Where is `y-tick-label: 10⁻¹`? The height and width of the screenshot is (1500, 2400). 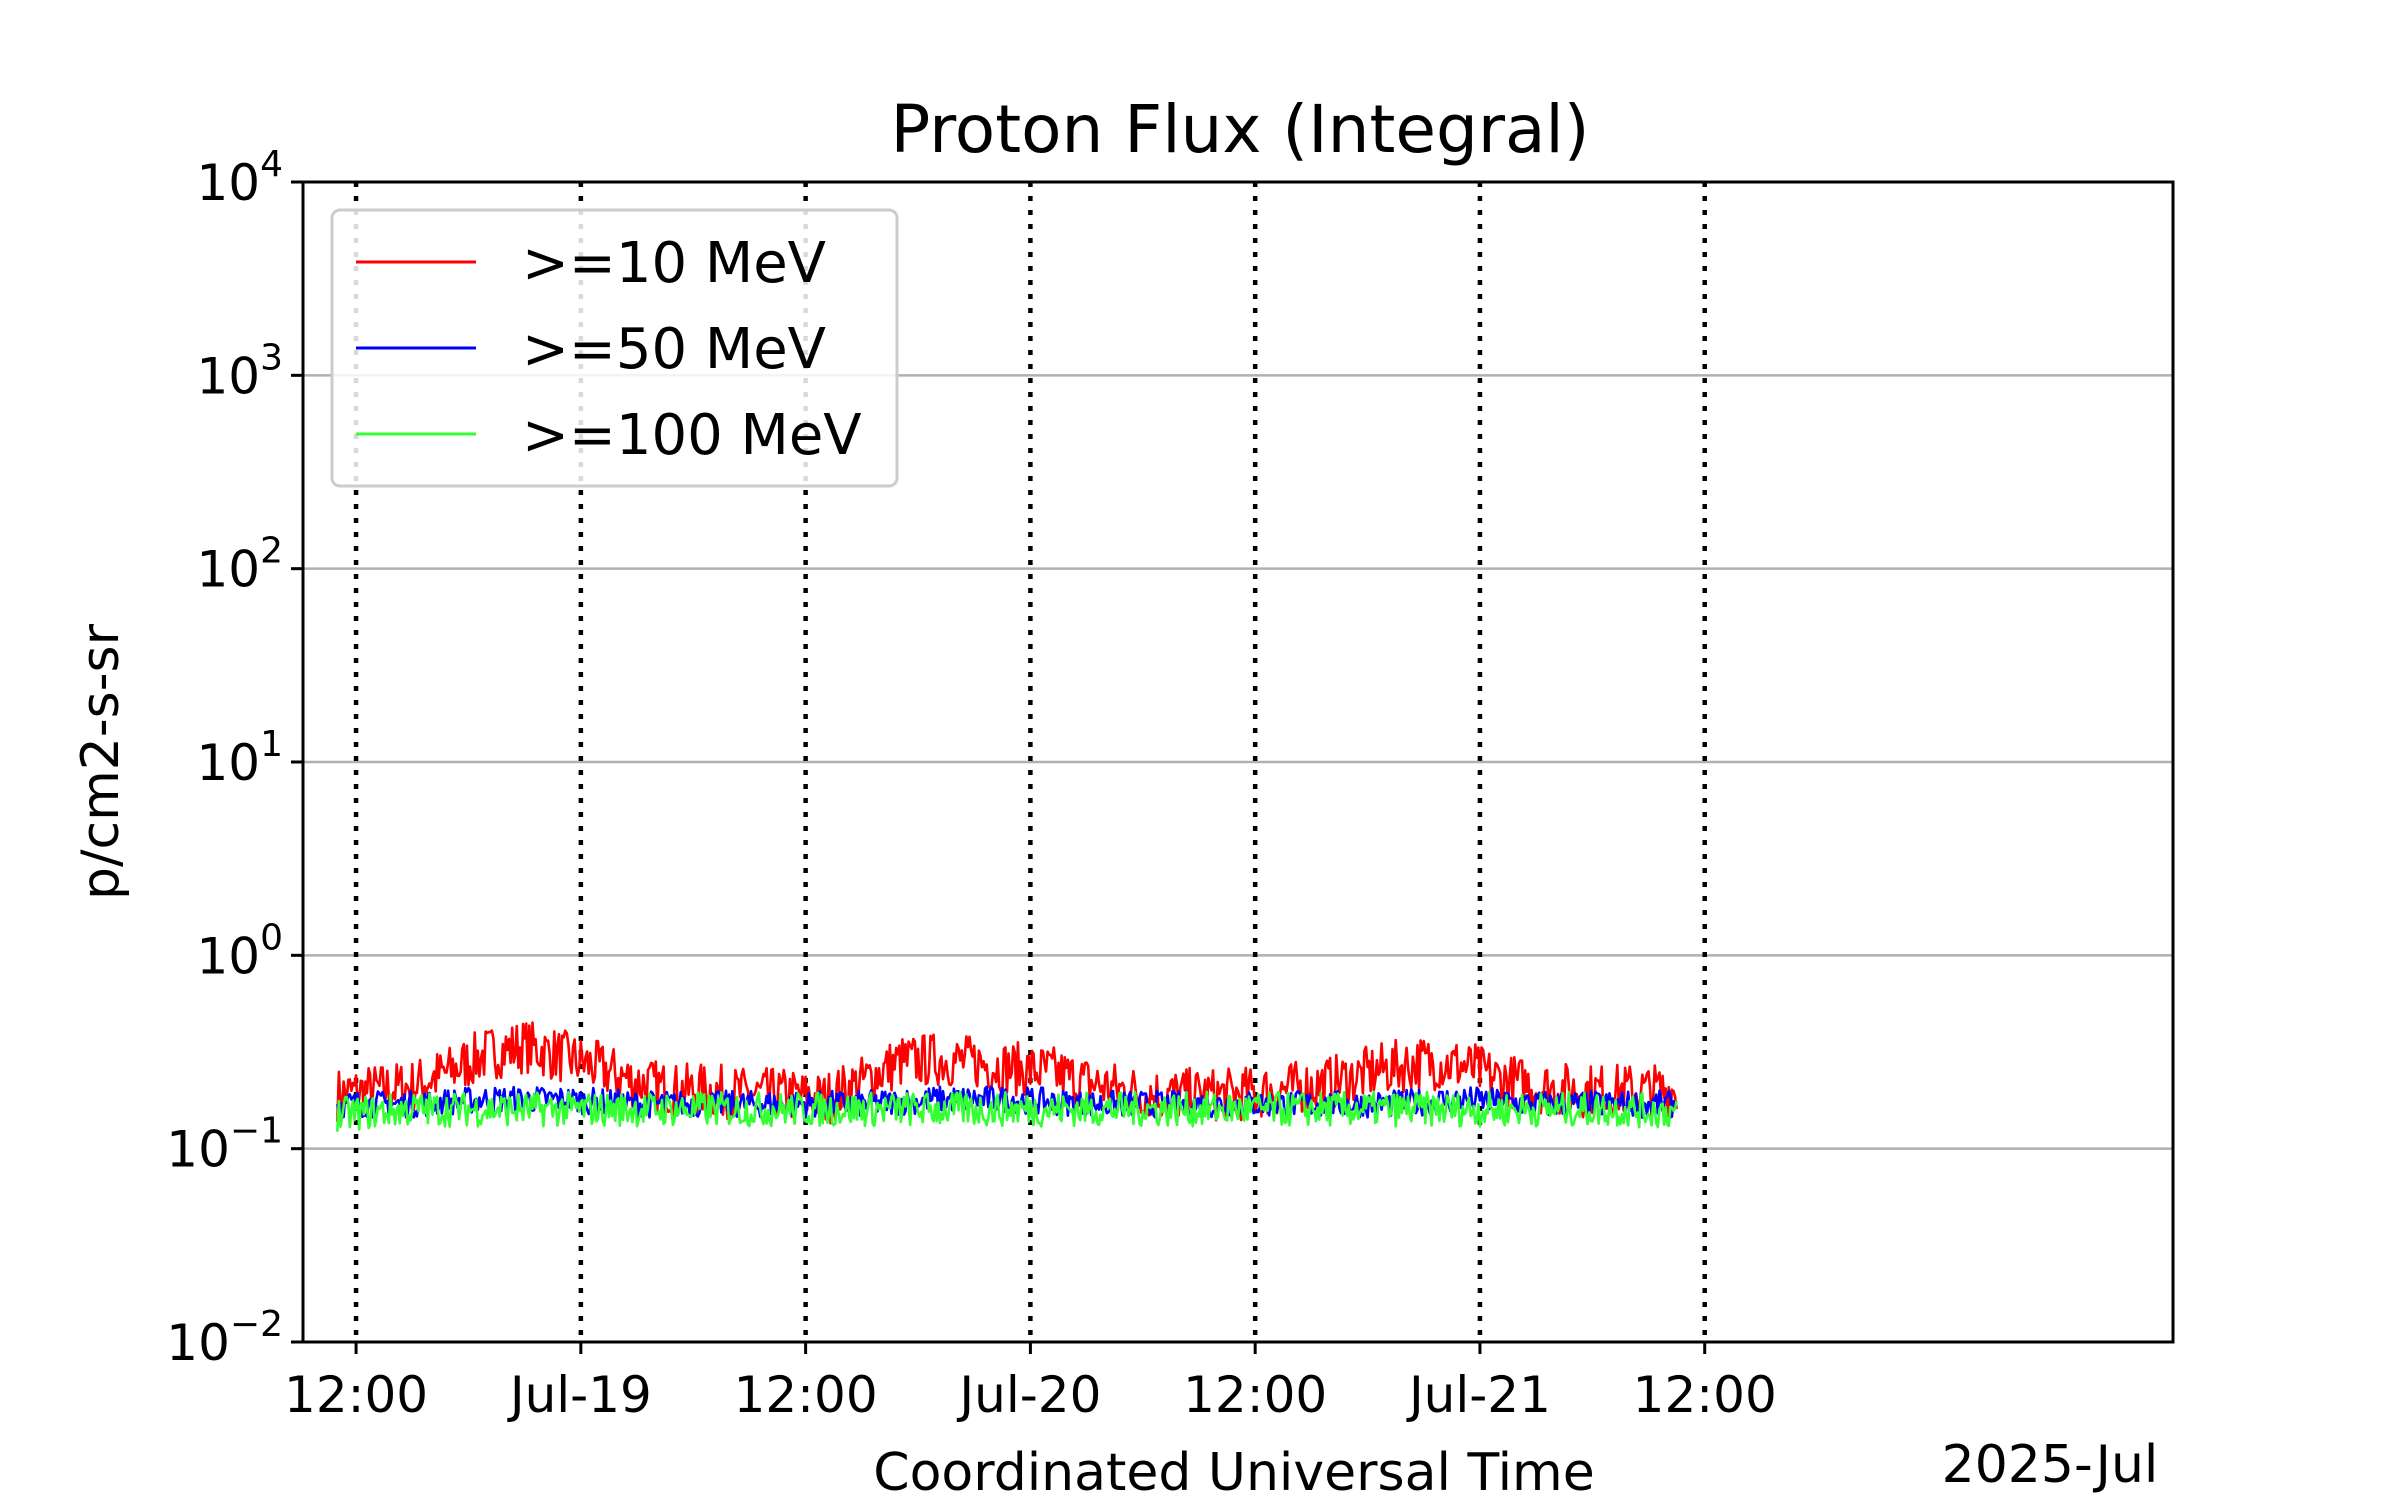 y-tick-label: 10⁻¹ is located at coordinates (224, 1145).